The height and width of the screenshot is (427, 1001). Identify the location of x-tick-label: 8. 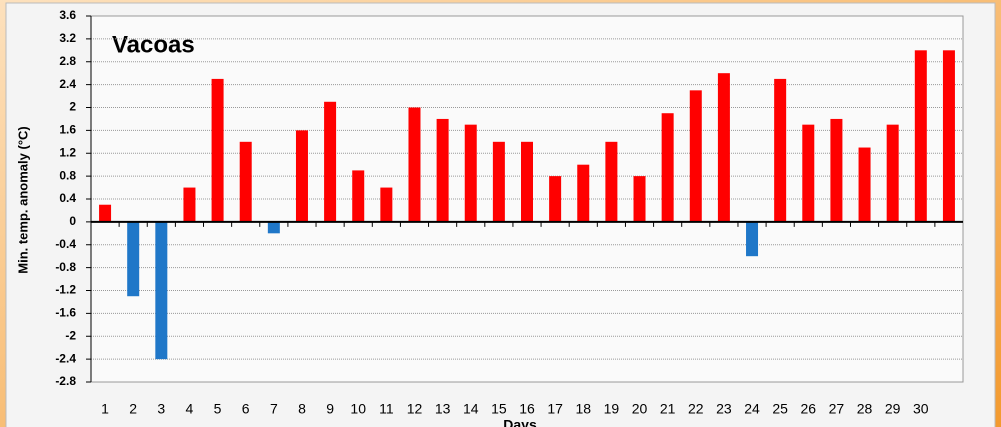
(302, 409).